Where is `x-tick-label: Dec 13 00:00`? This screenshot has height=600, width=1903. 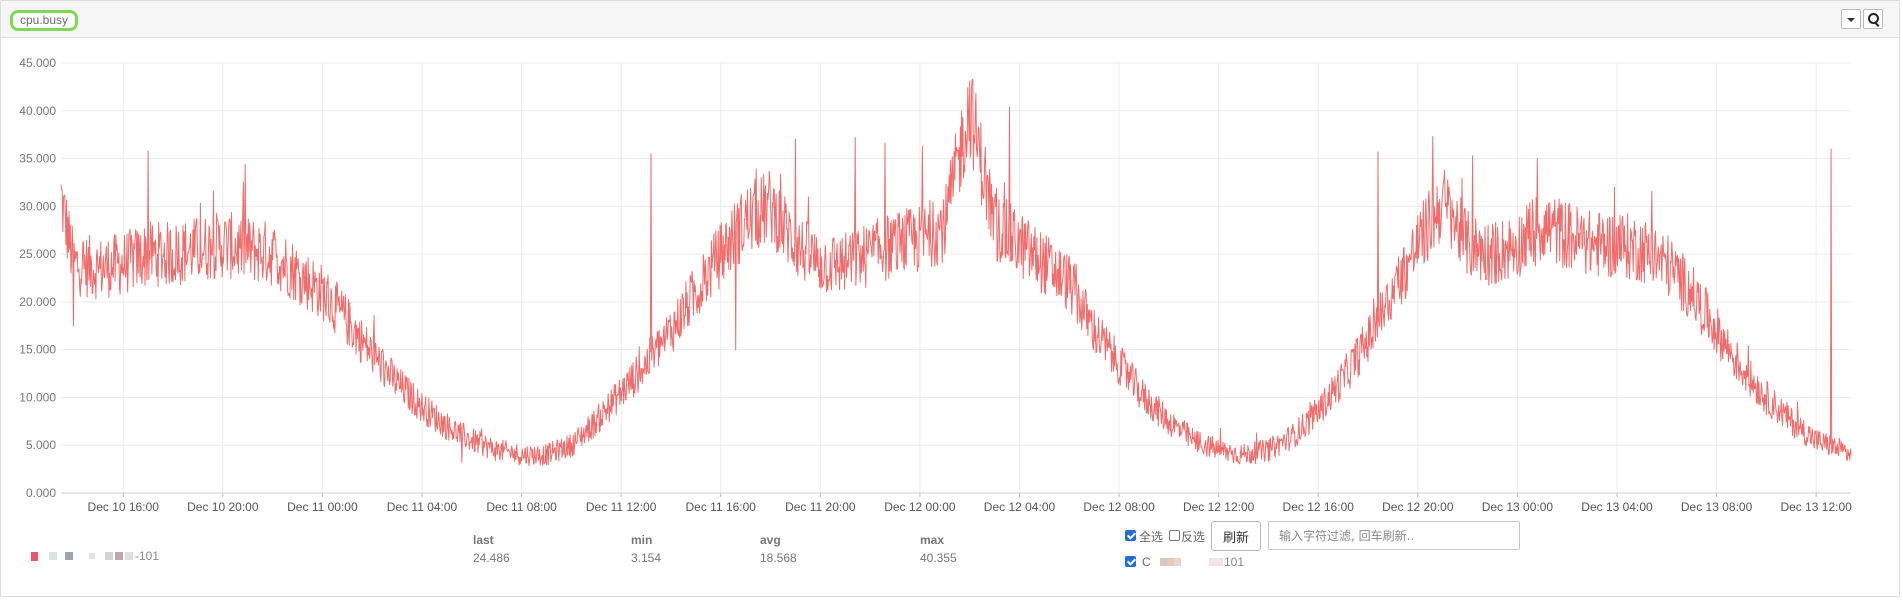
x-tick-label: Dec 13 00:00 is located at coordinates (1518, 507).